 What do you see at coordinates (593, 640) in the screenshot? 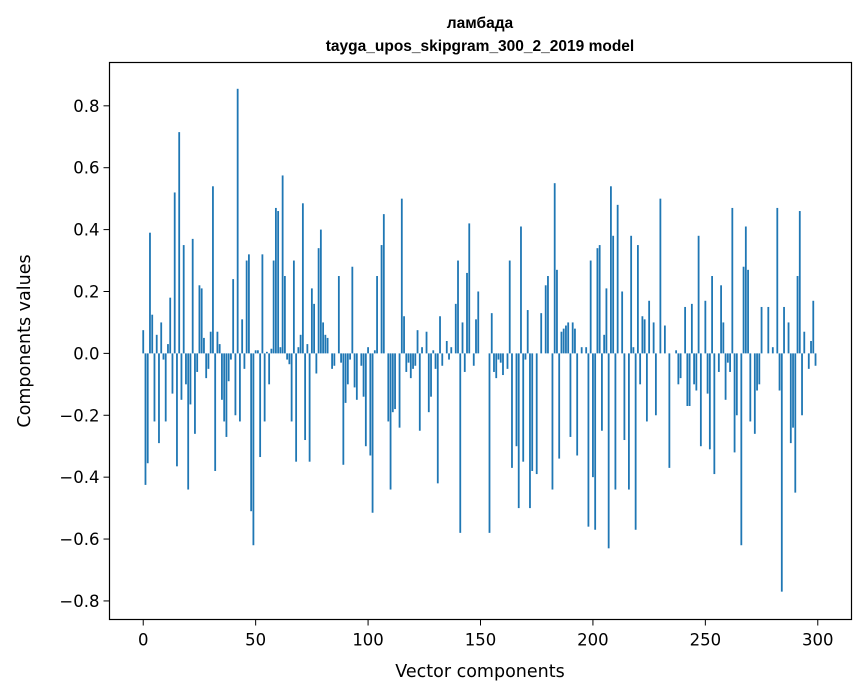
I see `x-tick-label: 200` at bounding box center [593, 640].